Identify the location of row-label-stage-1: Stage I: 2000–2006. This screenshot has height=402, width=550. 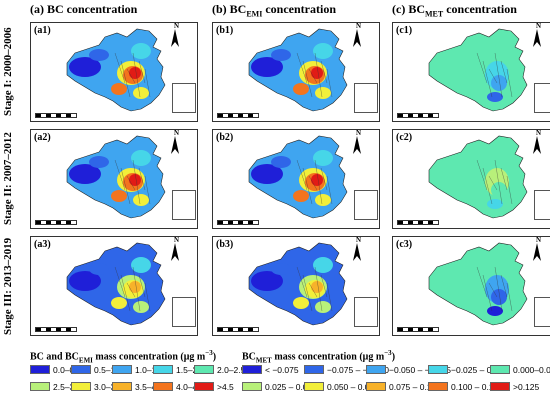
(8, 72).